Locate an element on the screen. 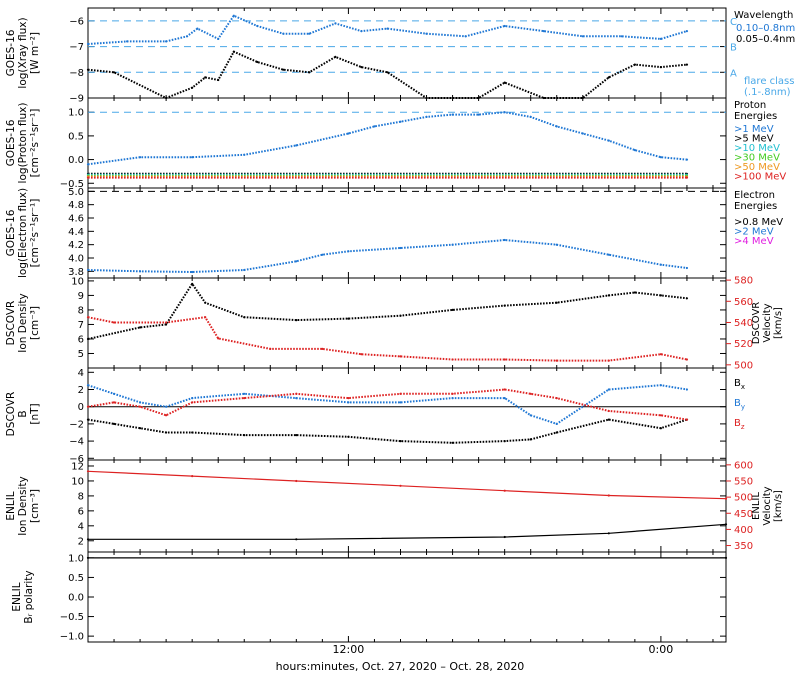  y2-axis-label: Velocity is located at coordinates (767, 322).